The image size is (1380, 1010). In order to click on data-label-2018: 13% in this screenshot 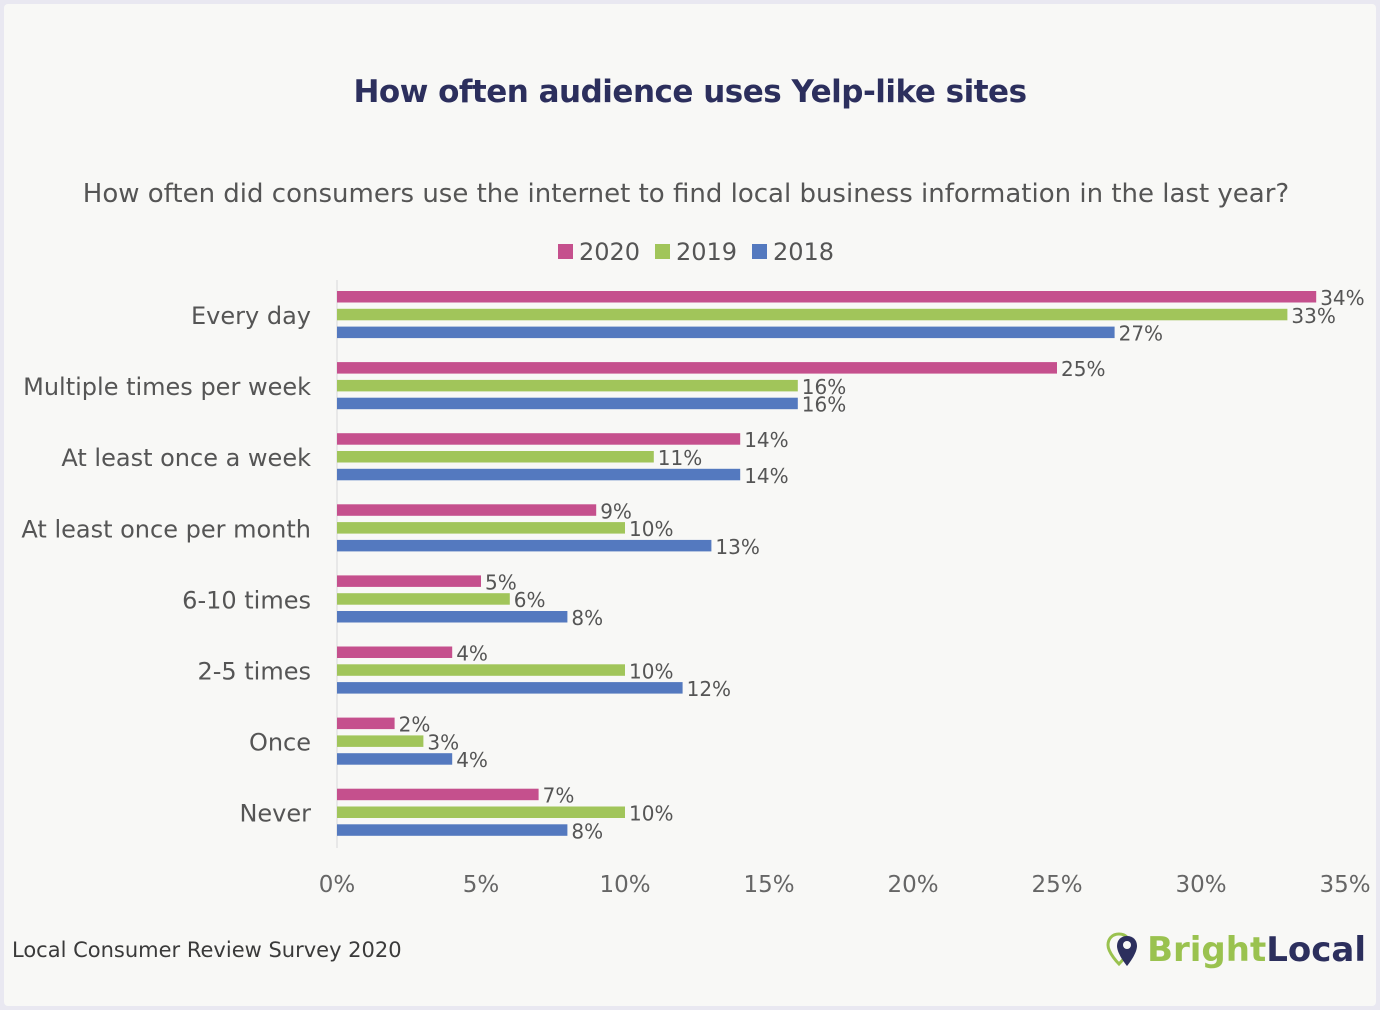, I will do `click(737, 547)`.